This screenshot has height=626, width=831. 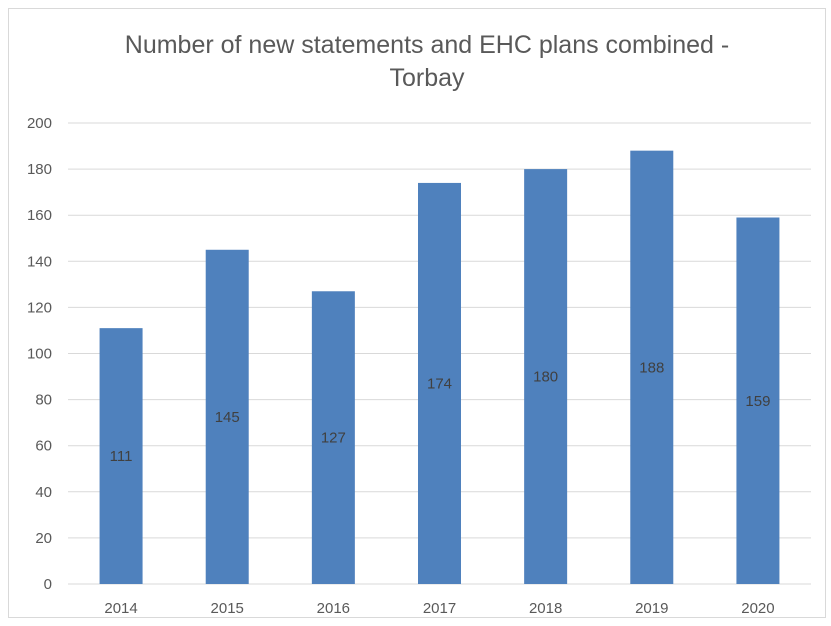 I want to click on bar-2018, so click(x=546, y=376).